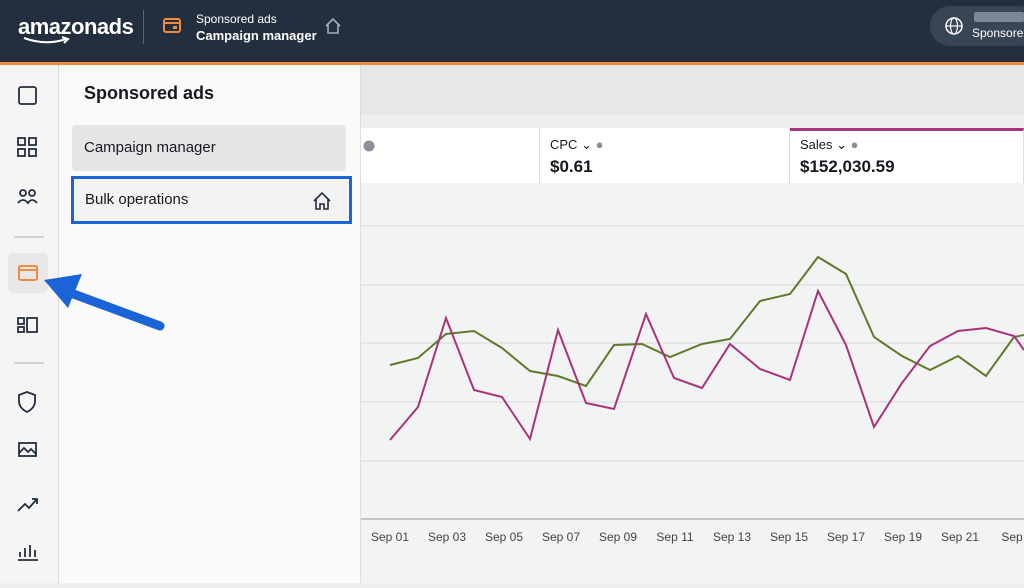 This screenshot has height=588, width=1024. I want to click on x-tick-label: Sep 19, so click(903, 537).